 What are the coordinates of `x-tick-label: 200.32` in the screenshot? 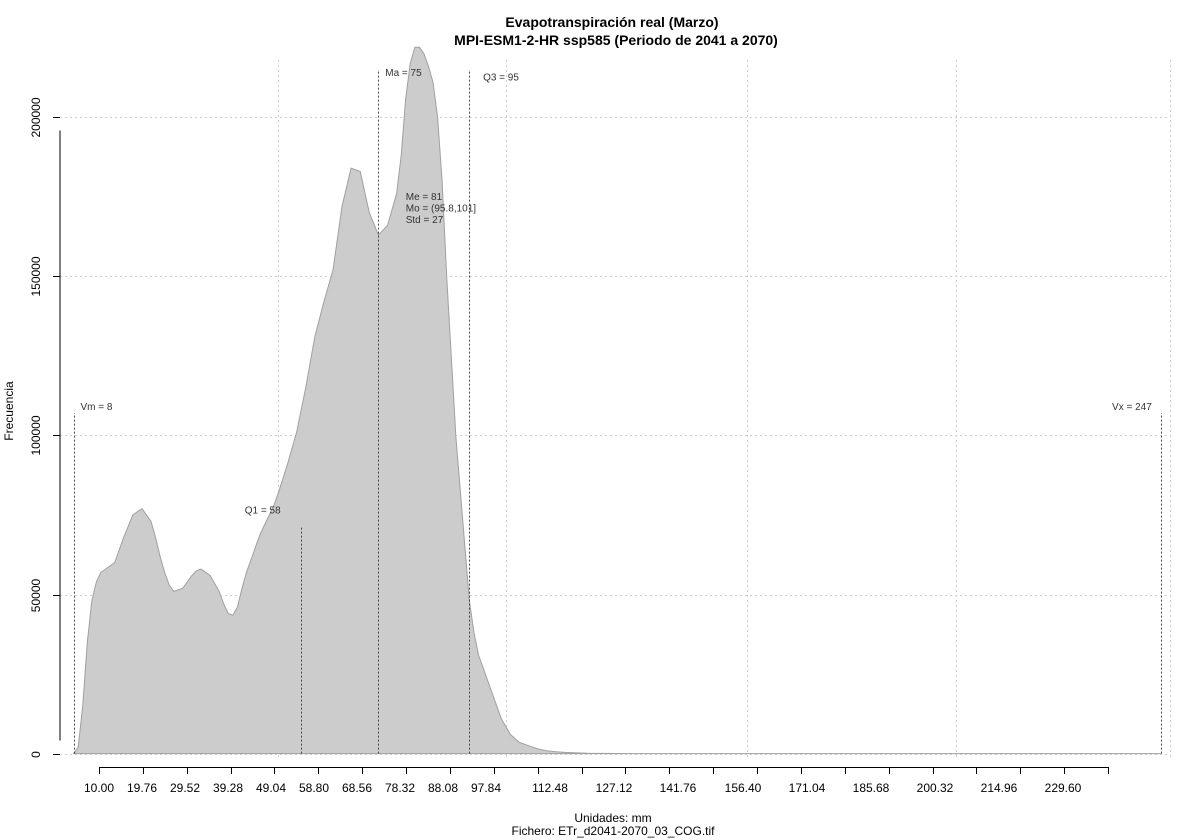 It's located at (935, 788).